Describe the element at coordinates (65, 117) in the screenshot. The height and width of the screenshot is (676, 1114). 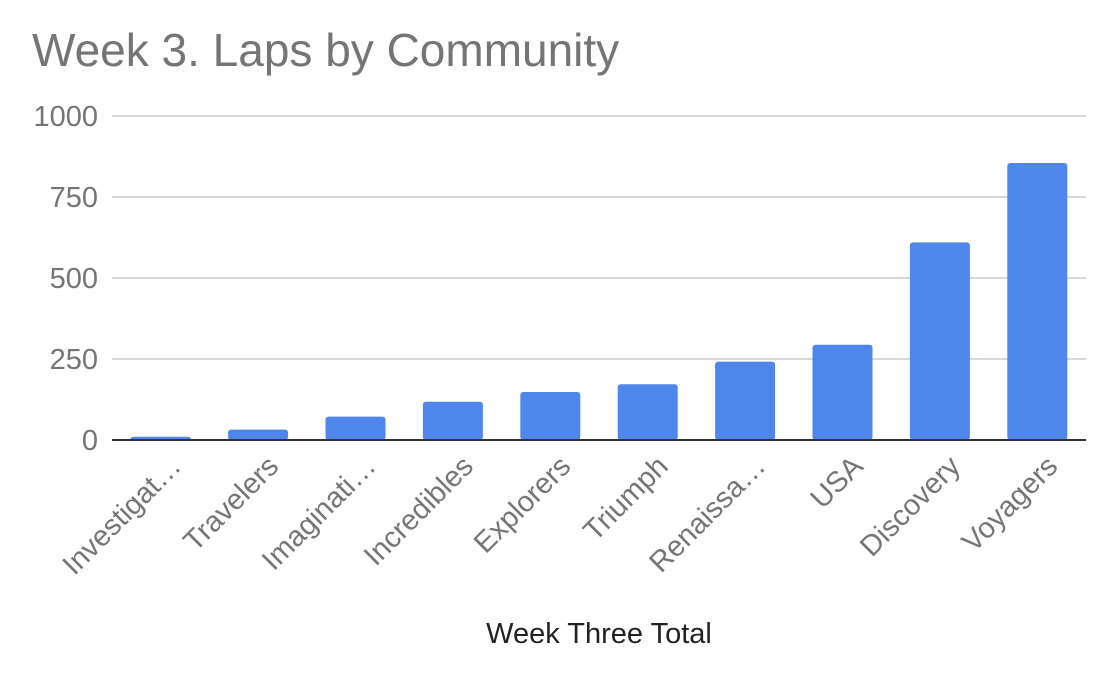
I see `y-tick-label: 1000` at that location.